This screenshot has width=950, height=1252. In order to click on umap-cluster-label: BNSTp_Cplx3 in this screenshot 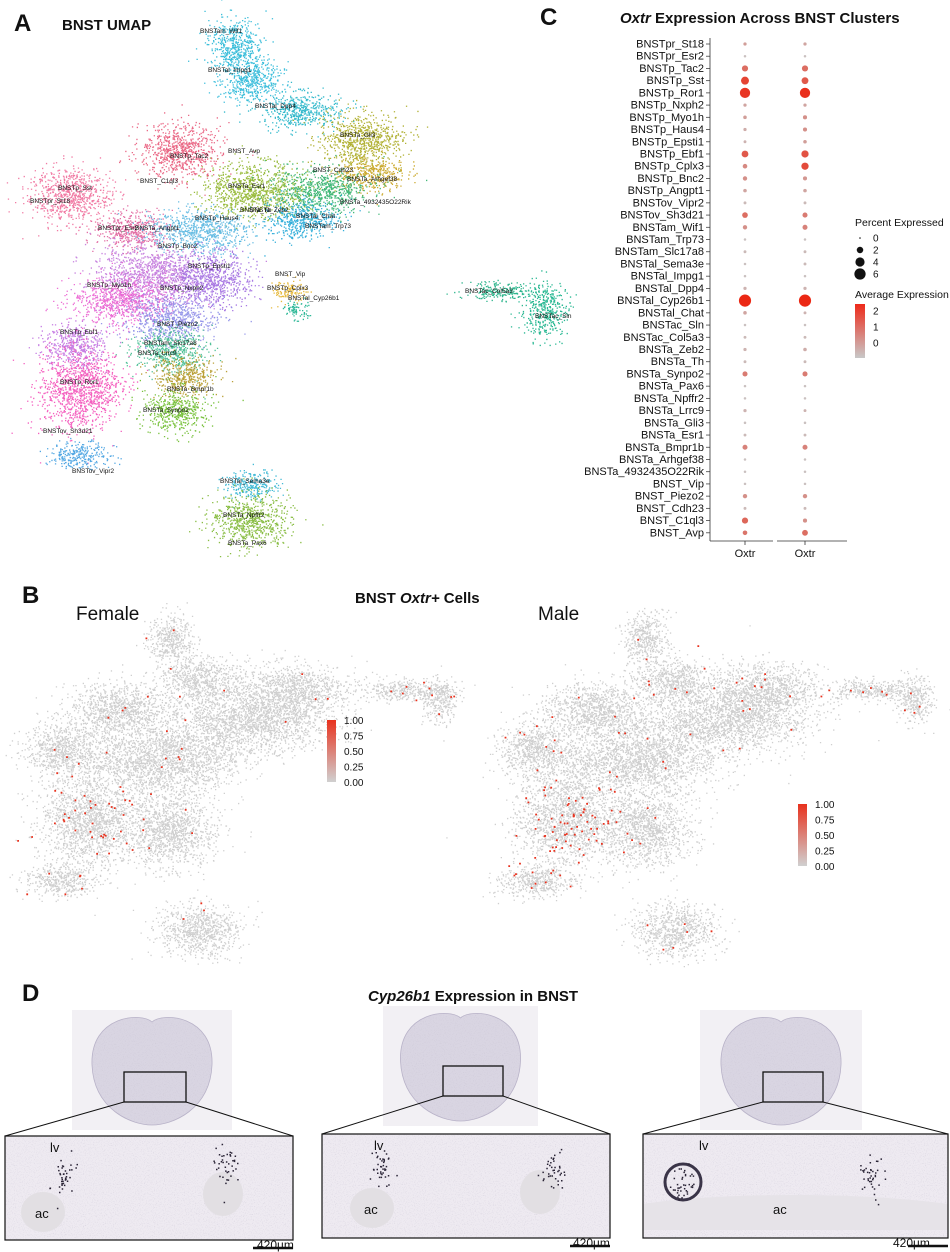, I will do `click(288, 288)`.